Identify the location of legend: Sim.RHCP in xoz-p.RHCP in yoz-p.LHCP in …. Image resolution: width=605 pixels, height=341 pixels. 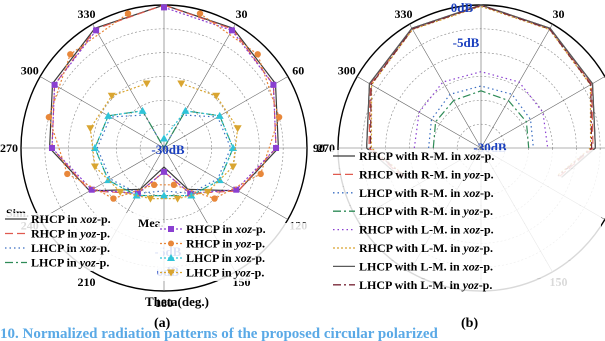
(83, 238).